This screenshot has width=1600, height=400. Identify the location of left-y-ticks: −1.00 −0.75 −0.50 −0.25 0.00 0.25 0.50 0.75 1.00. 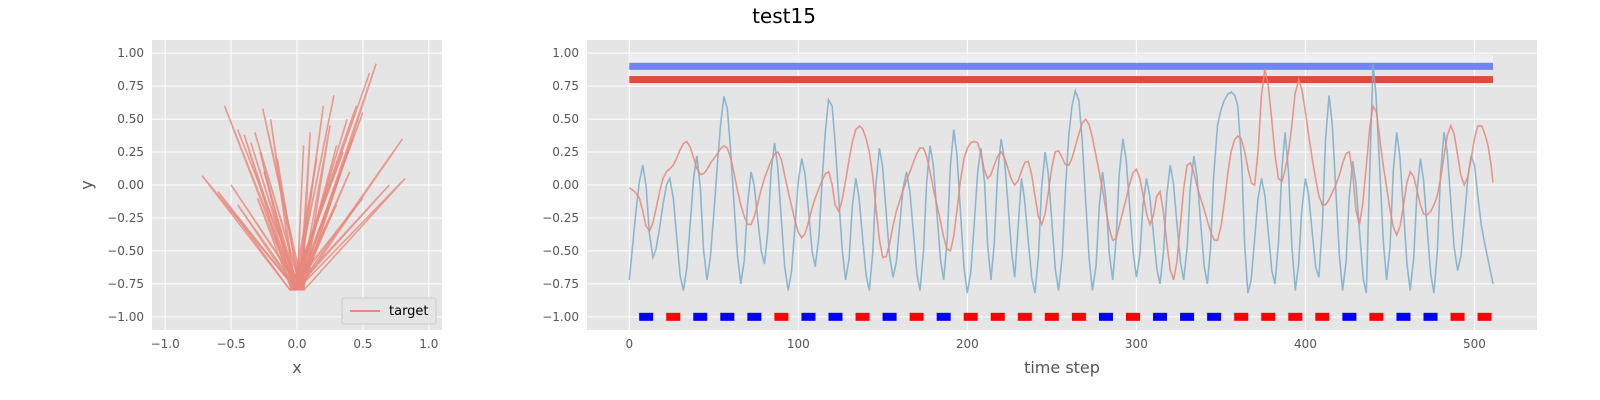
(125, 185).